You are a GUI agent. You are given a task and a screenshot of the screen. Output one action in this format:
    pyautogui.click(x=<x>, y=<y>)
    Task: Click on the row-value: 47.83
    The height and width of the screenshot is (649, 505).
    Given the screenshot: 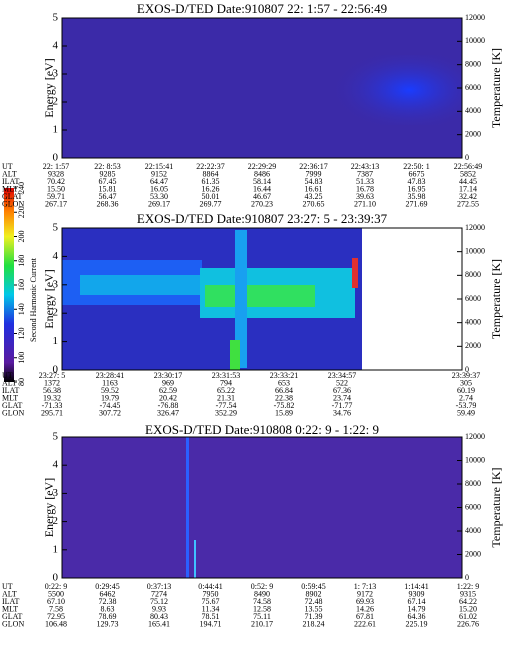 What is the action you would take?
    pyautogui.click(x=417, y=181)
    